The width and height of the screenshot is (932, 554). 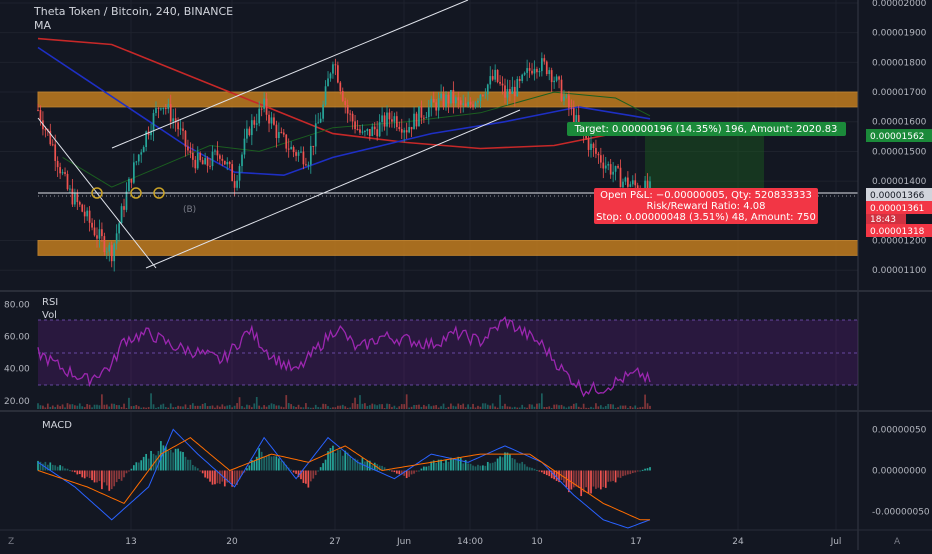 I want to click on macd-histogram, so click(x=344, y=469).